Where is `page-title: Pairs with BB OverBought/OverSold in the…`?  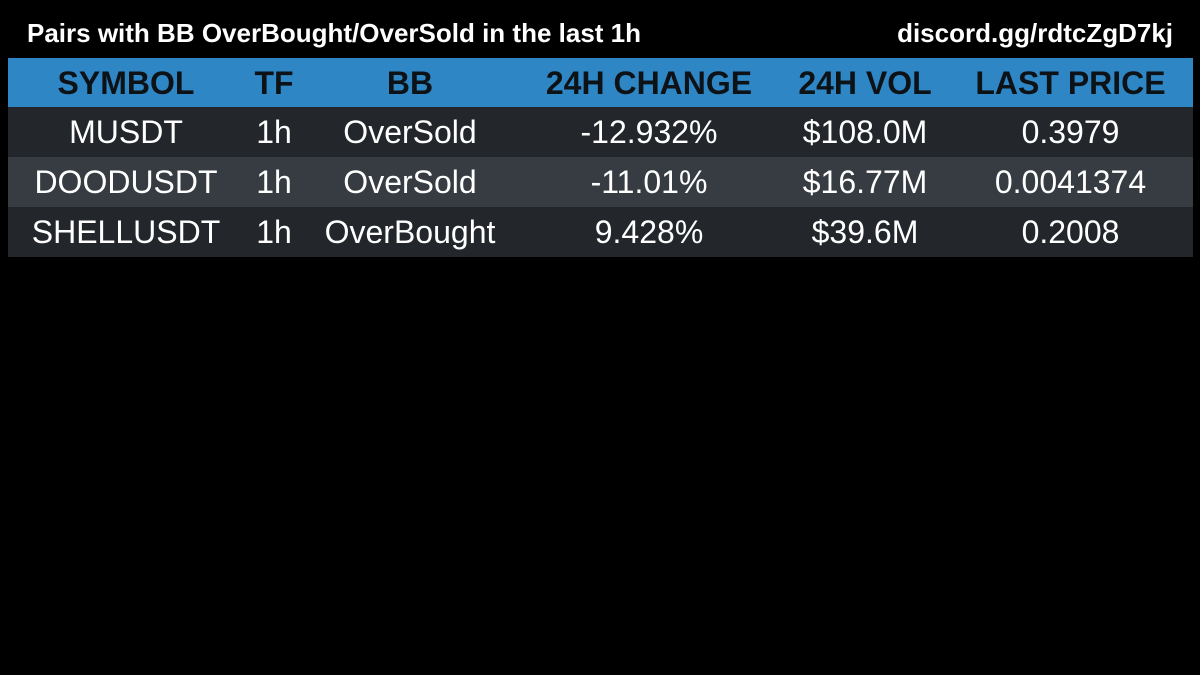
page-title: Pairs with BB OverBought/OverSold in the… is located at coordinates (334, 33).